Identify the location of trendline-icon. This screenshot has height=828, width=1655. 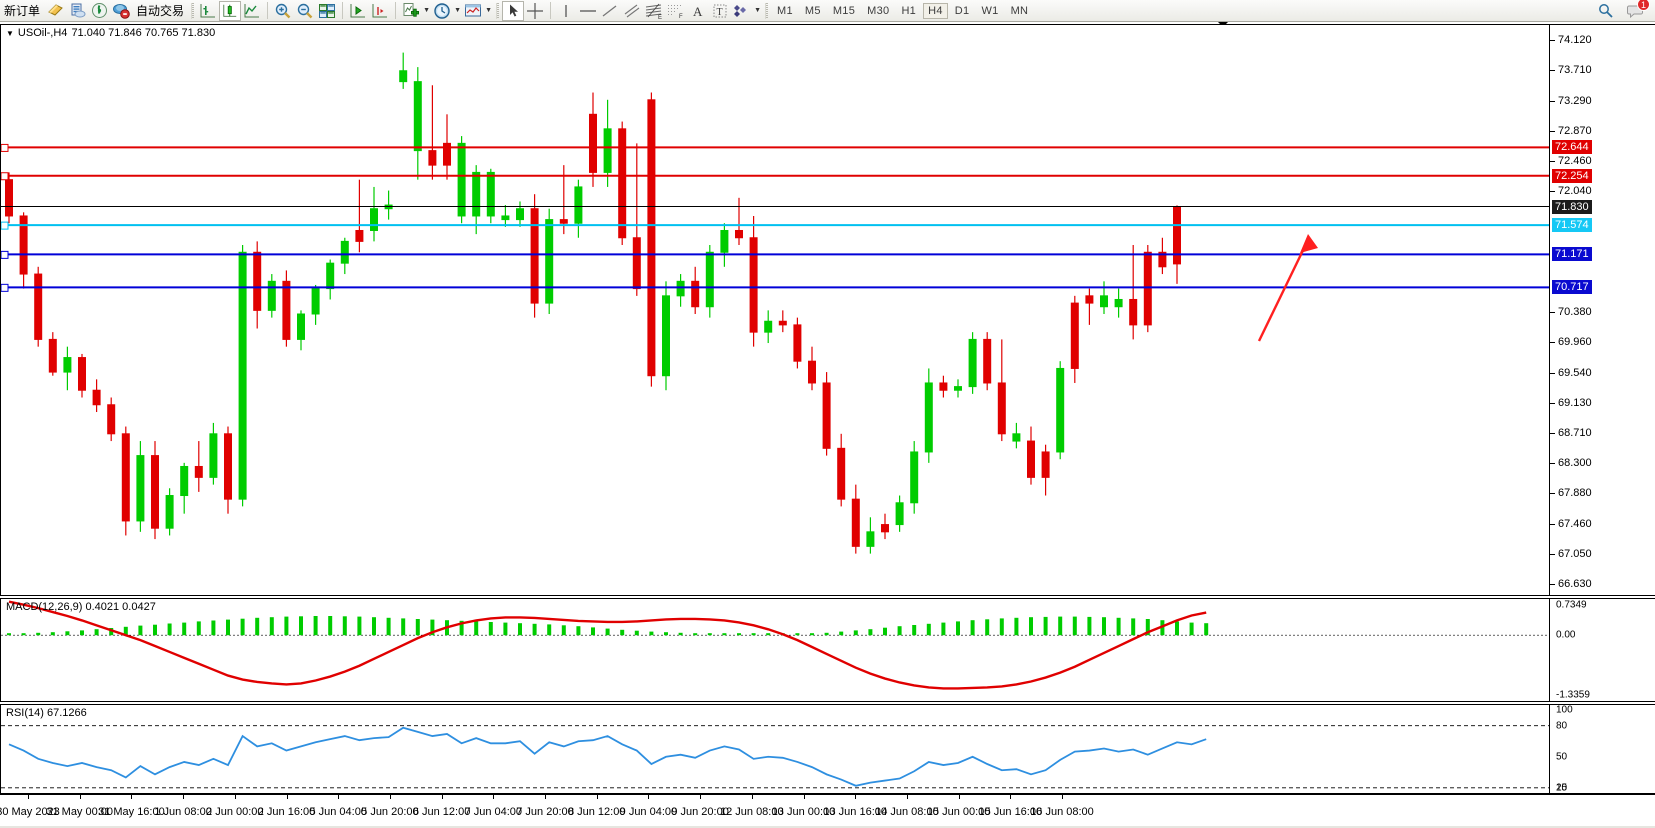
(610, 11).